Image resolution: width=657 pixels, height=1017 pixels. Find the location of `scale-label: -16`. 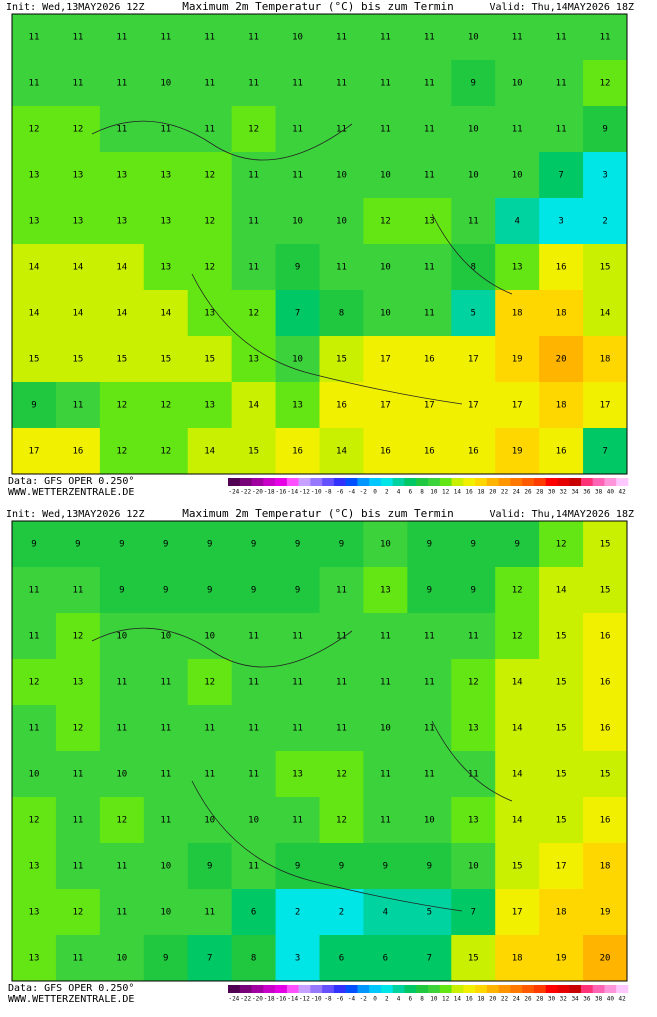

scale-label: -16 is located at coordinates (281, 999).